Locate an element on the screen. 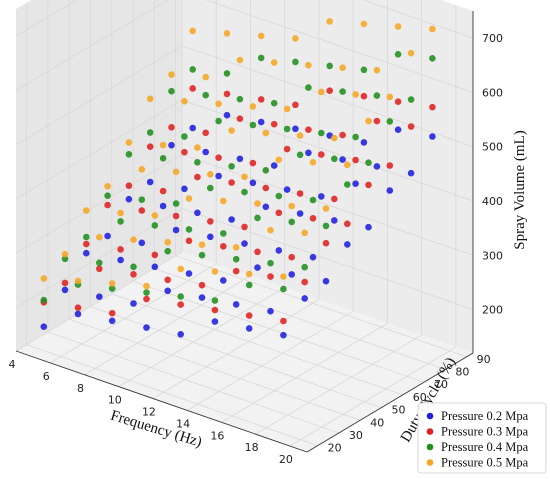 This screenshot has width=550, height=479. gridline-z-back is located at coordinates (327, 150).